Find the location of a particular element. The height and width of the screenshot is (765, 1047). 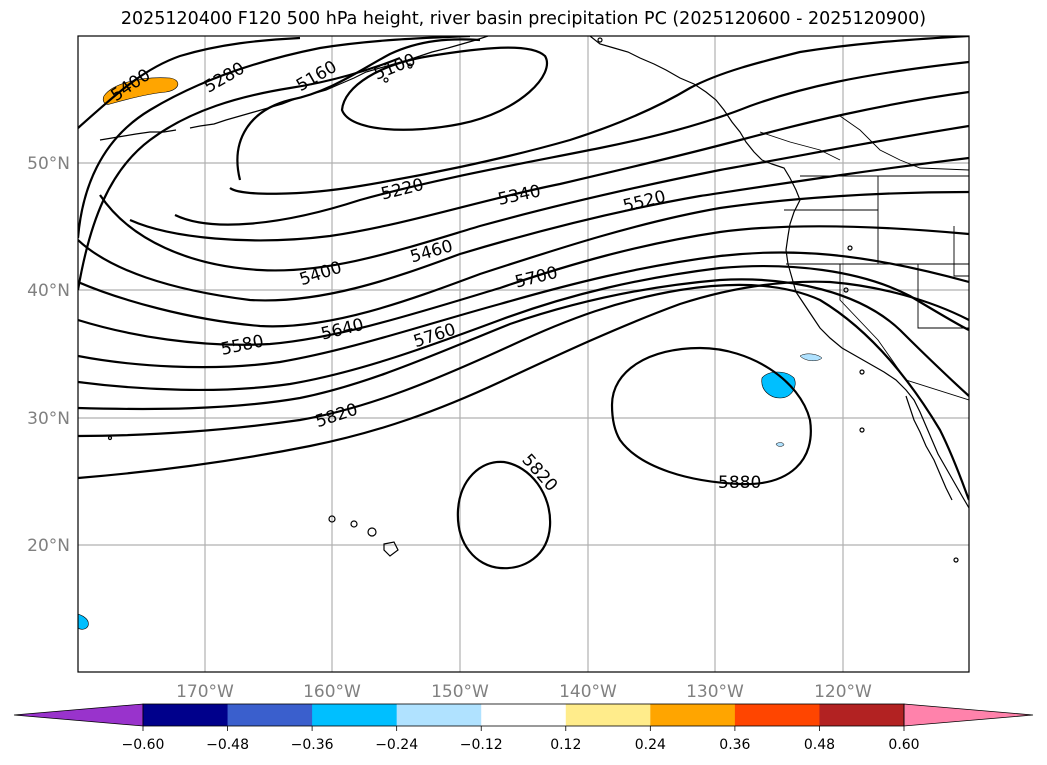

lon-label: 160°W is located at coordinates (332, 692).